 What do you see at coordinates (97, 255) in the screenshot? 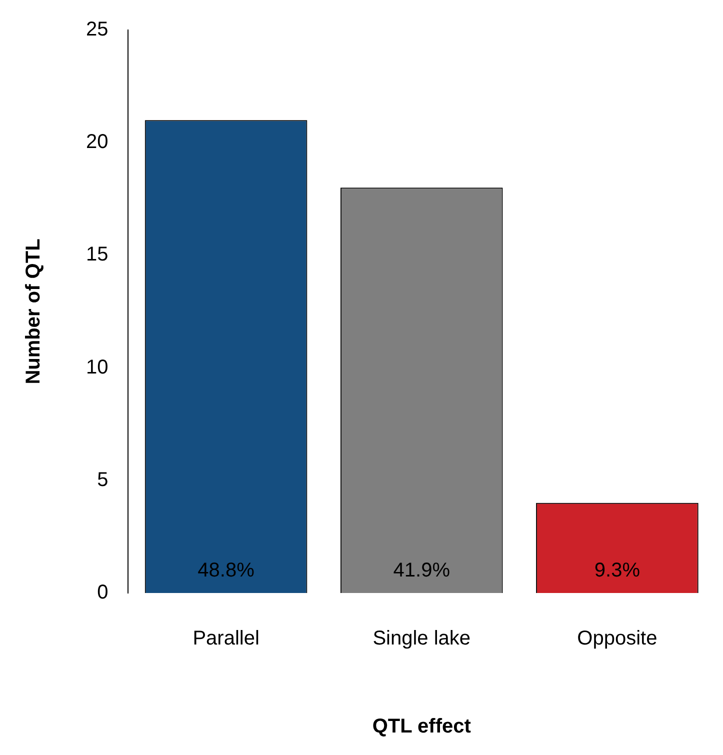
I see `y-tick-label: 15` at bounding box center [97, 255].